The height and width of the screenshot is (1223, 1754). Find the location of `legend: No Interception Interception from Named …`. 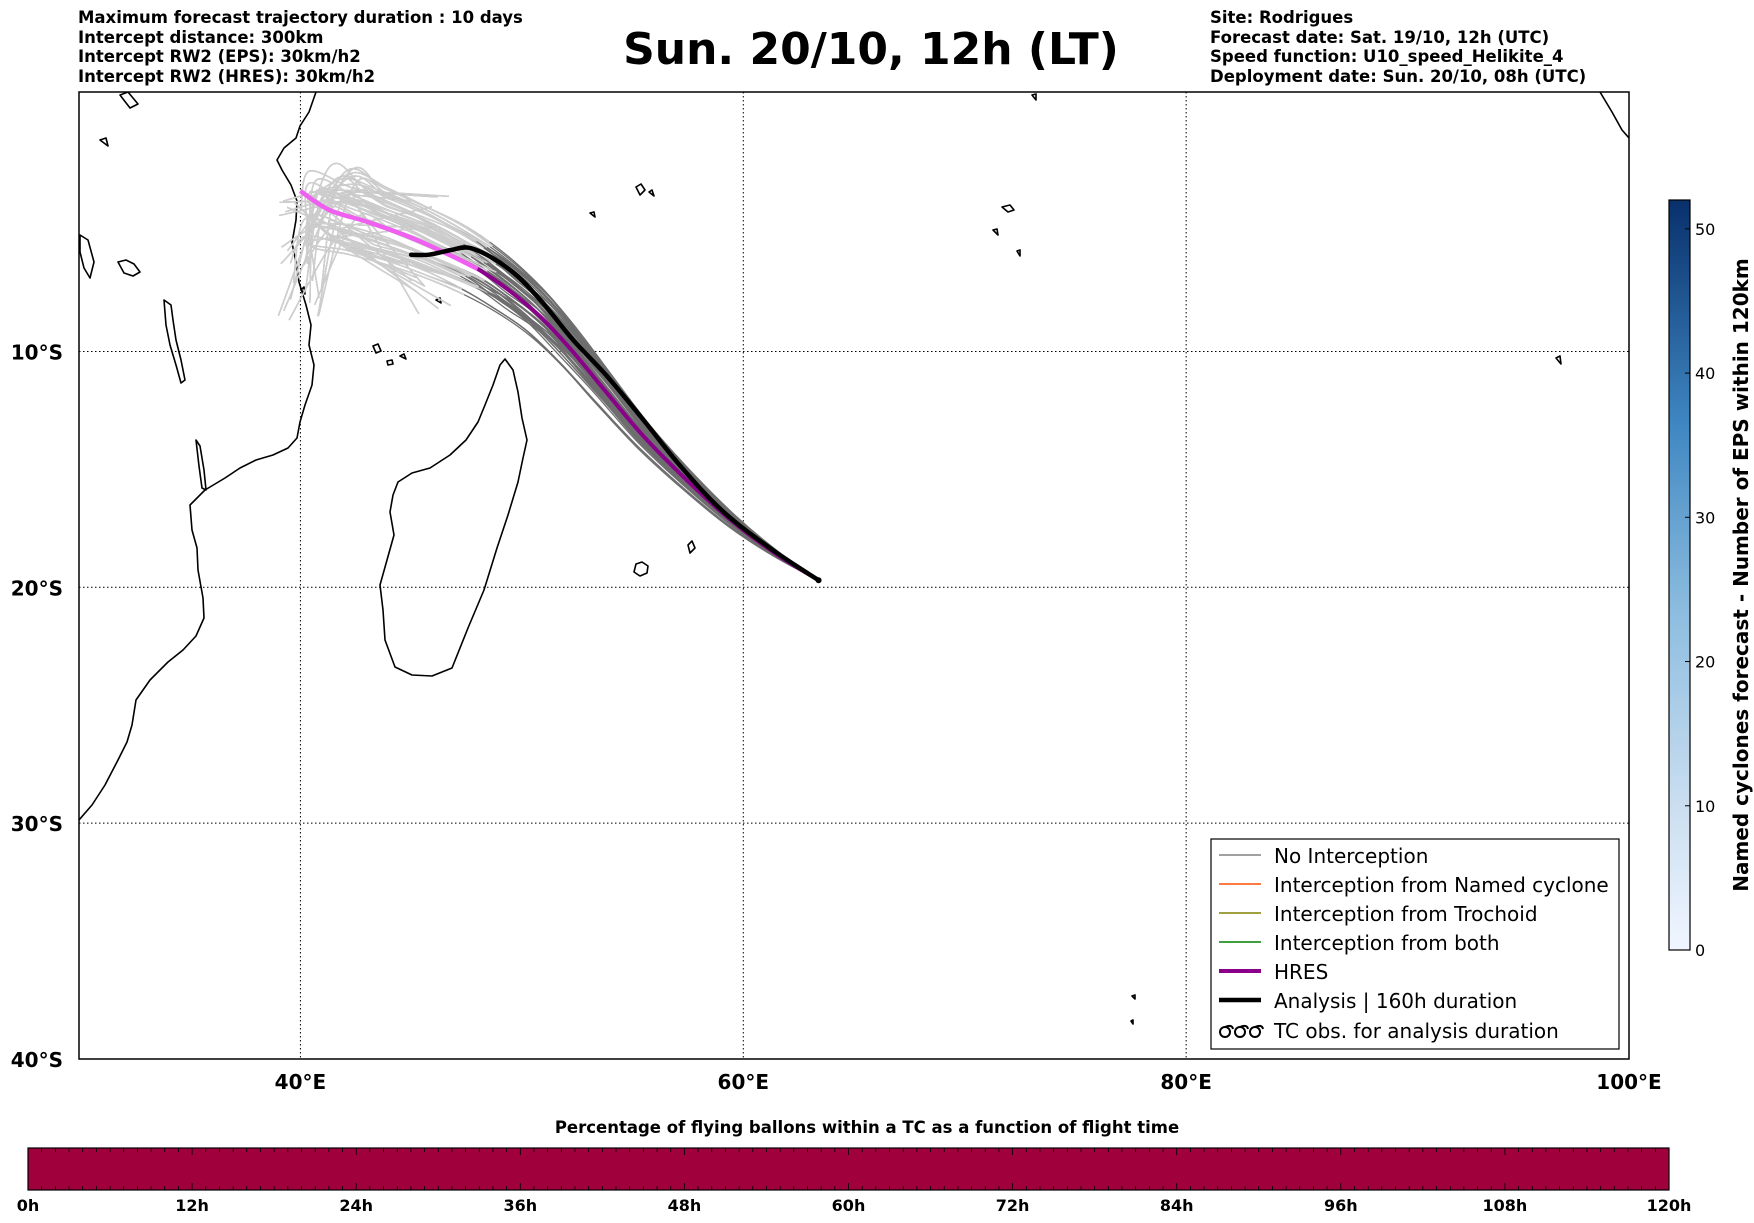

legend: No Interception Interception from Named … is located at coordinates (1415, 944).